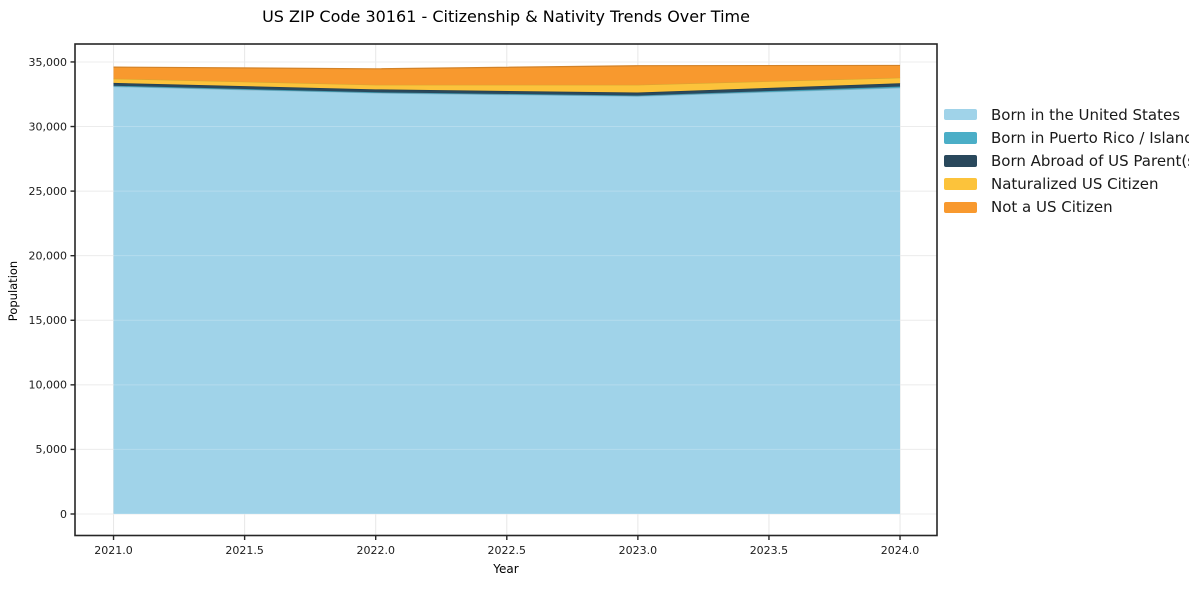  Describe the element at coordinates (1090, 160) in the screenshot. I see `legend-label: Born Abroad of US Parent(s)` at that location.